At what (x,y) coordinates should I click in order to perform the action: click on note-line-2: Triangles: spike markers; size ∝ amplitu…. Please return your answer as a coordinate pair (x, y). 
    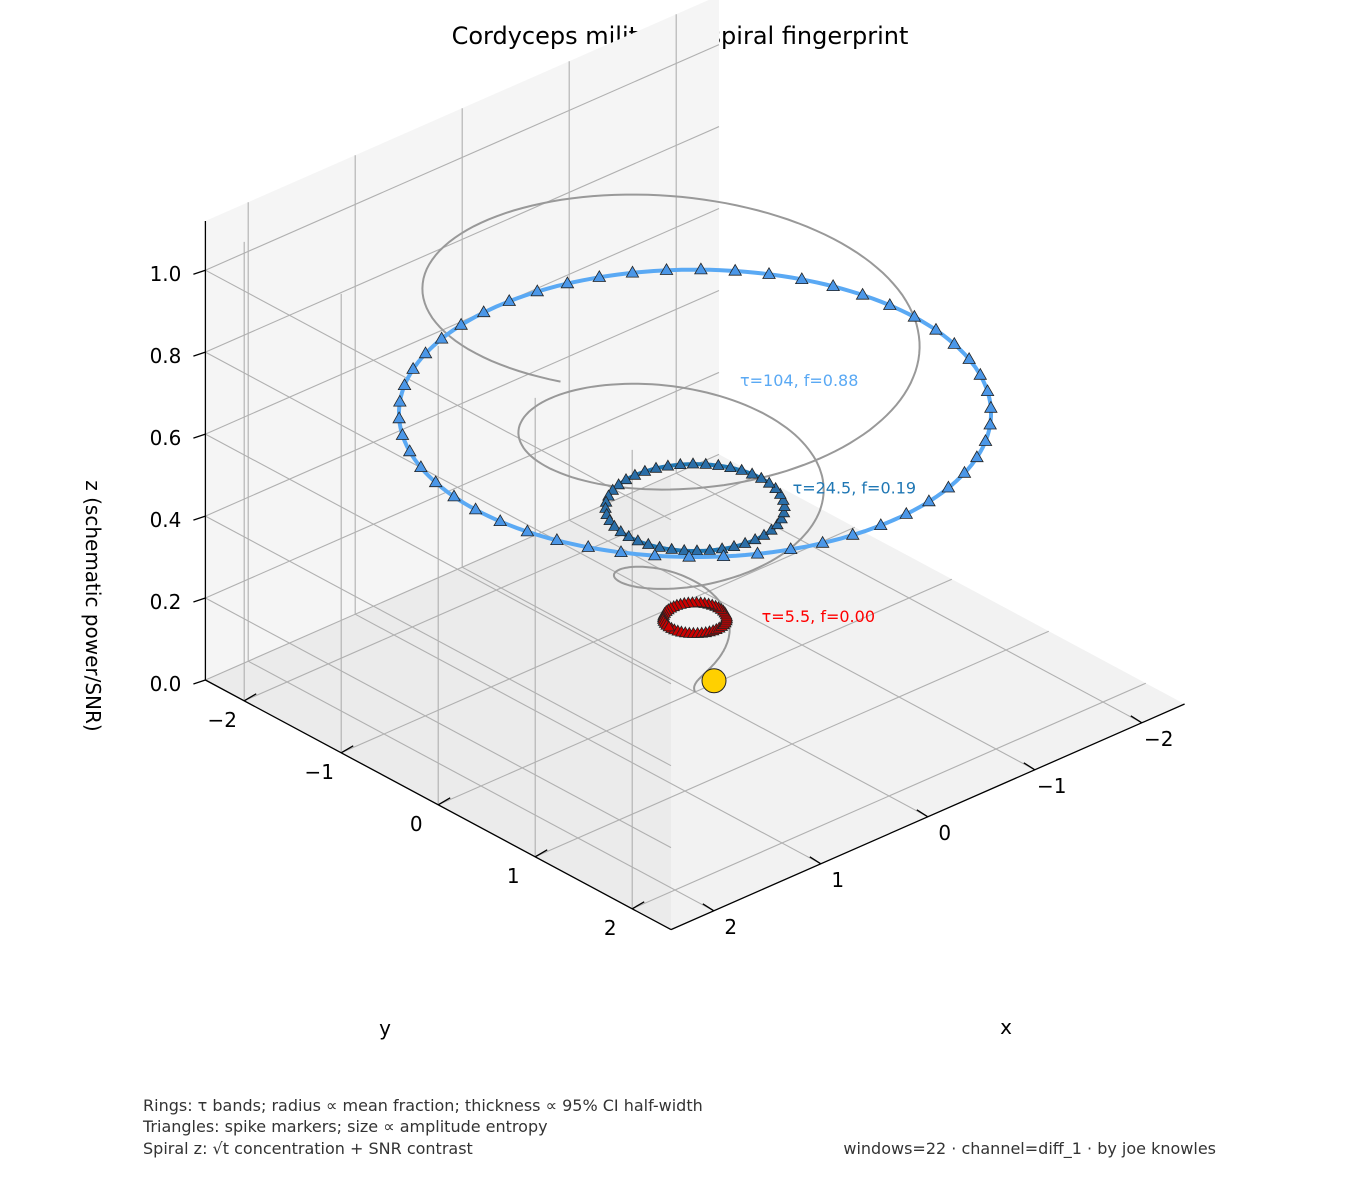
    Looking at the image, I should click on (345, 1126).